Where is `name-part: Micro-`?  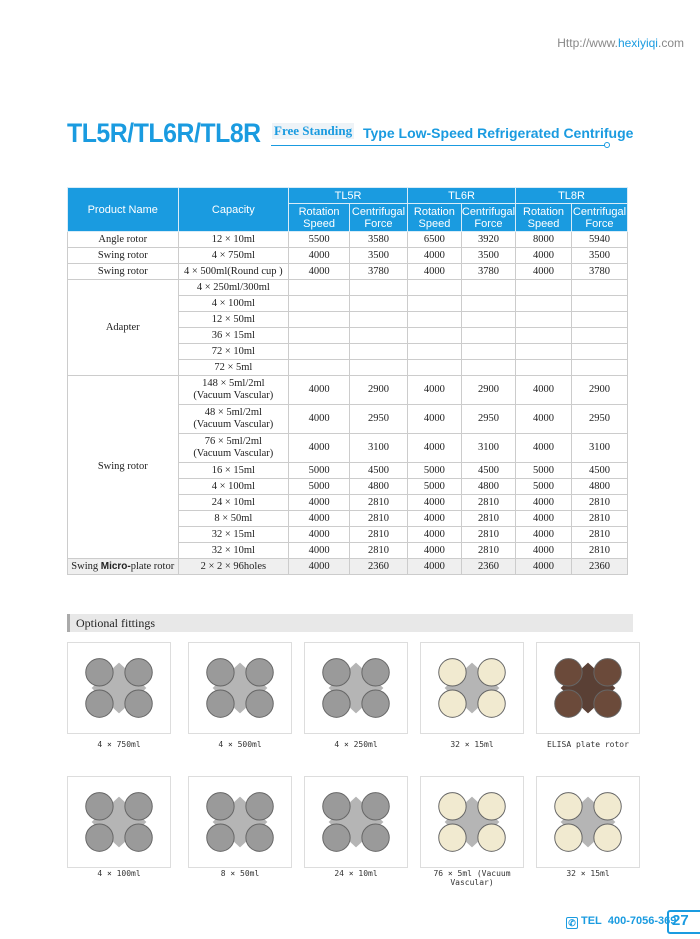
name-part: Micro- is located at coordinates (115, 566).